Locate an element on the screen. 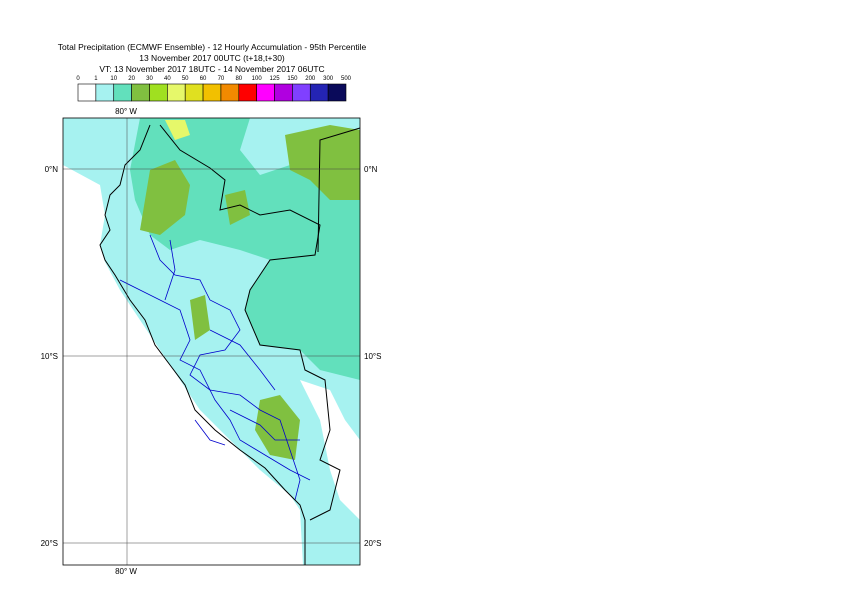 This screenshot has width=842, height=601. colorbar-label: 0 is located at coordinates (78, 79).